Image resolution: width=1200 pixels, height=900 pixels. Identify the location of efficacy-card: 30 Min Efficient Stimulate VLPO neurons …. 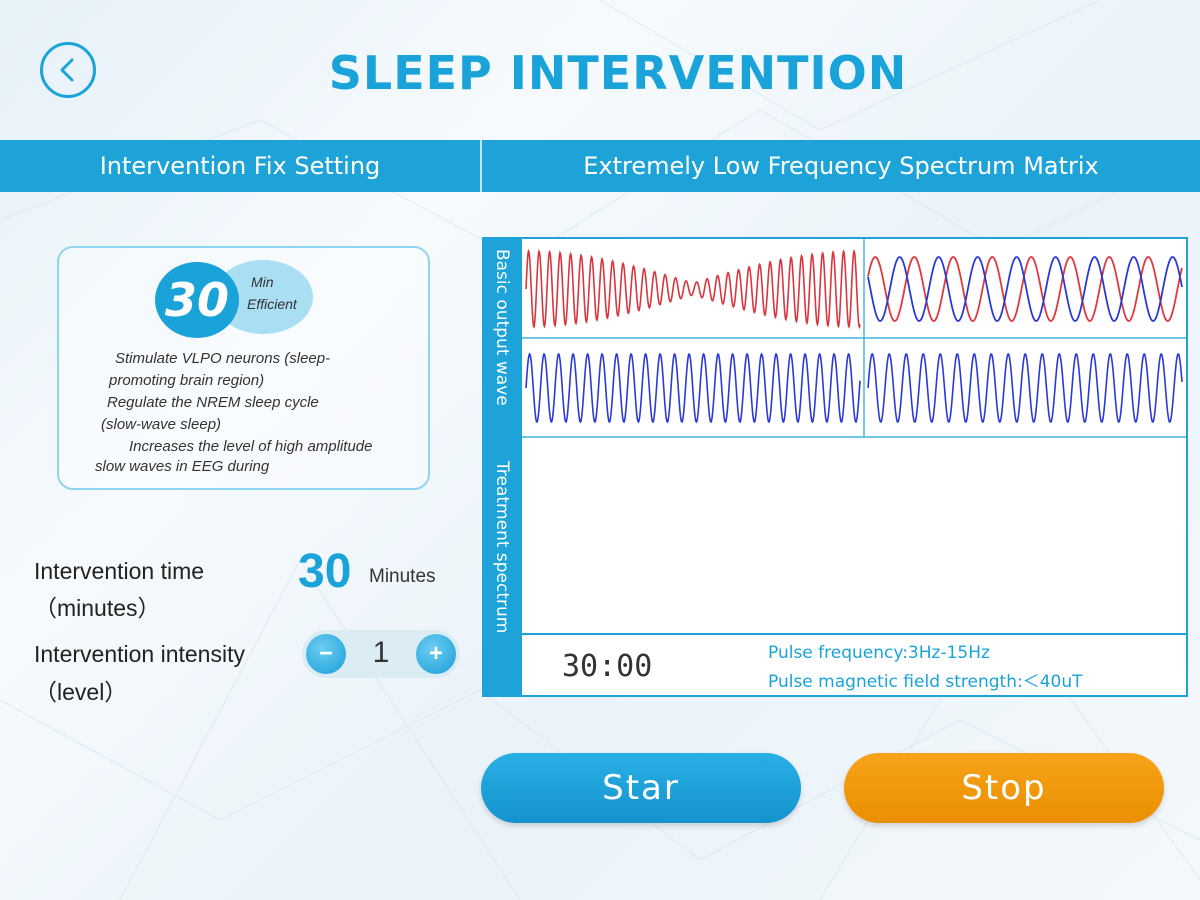
(243, 368).